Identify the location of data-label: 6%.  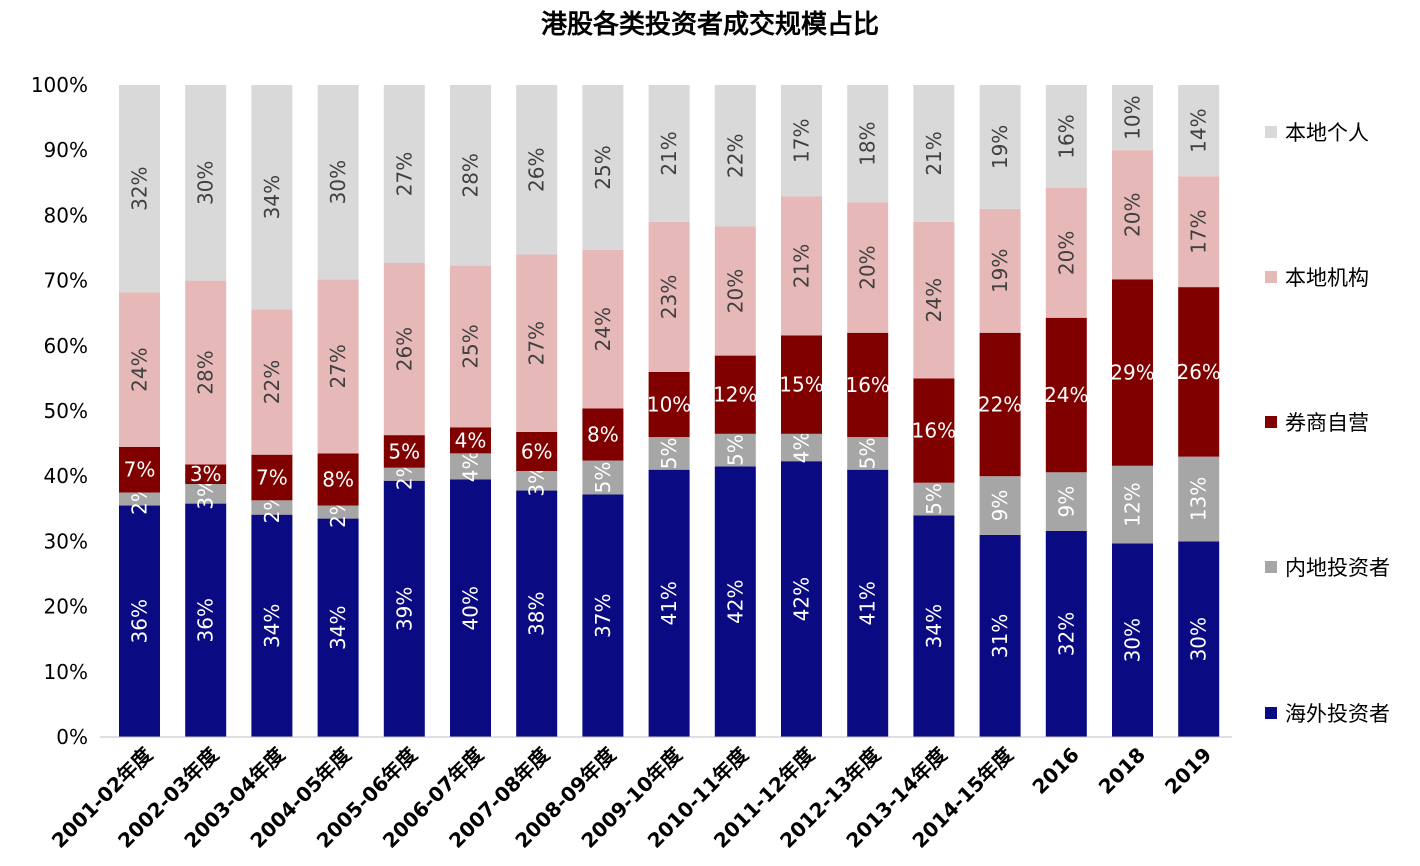
(537, 451).